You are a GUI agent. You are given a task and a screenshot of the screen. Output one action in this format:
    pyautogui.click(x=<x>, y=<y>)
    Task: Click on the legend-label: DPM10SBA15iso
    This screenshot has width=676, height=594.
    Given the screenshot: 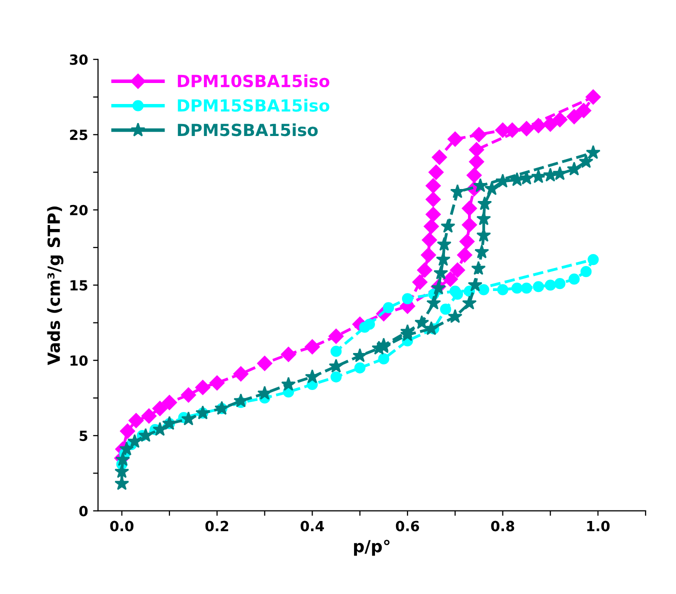 What is the action you would take?
    pyautogui.click(x=254, y=81)
    